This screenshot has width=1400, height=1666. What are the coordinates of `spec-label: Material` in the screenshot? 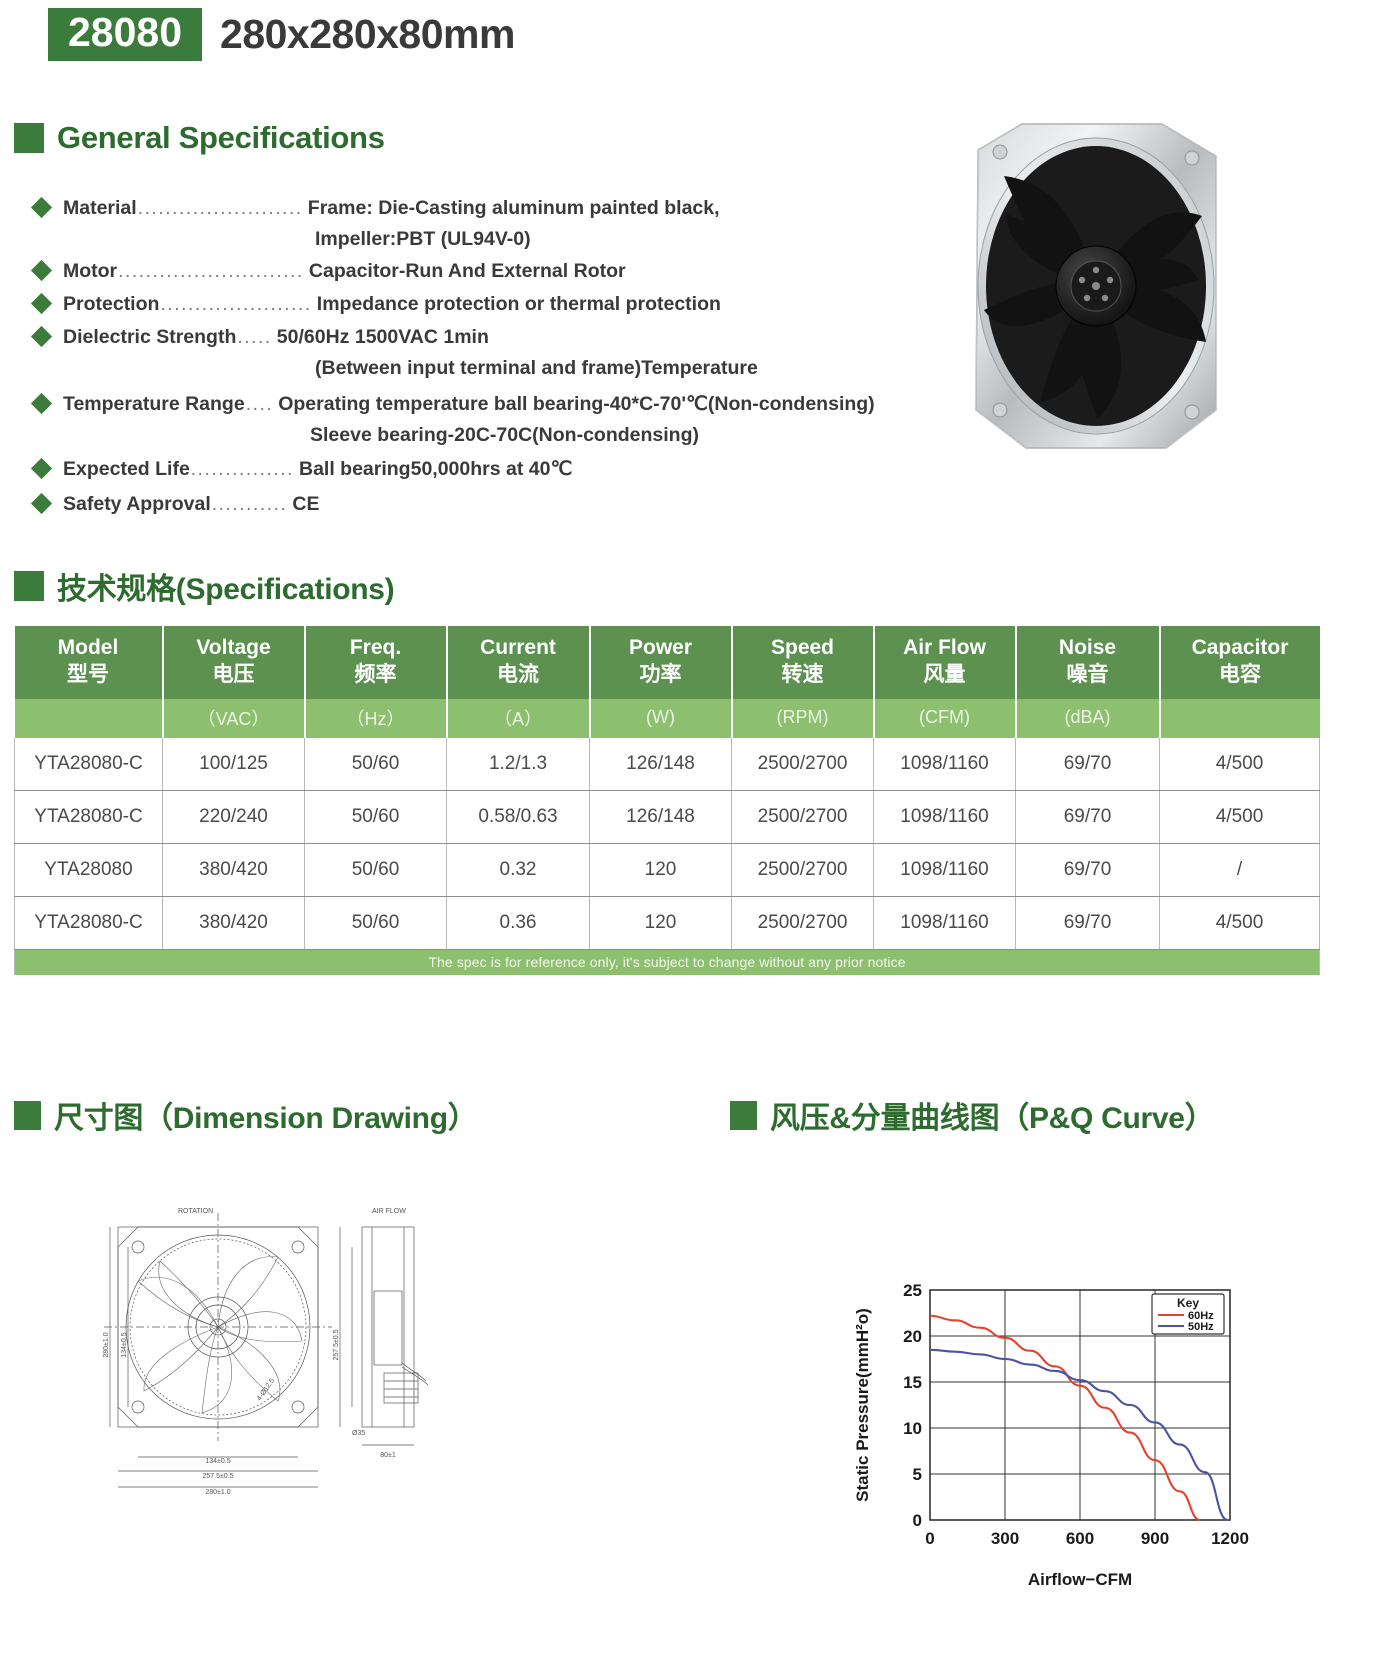 It's located at (100, 208).